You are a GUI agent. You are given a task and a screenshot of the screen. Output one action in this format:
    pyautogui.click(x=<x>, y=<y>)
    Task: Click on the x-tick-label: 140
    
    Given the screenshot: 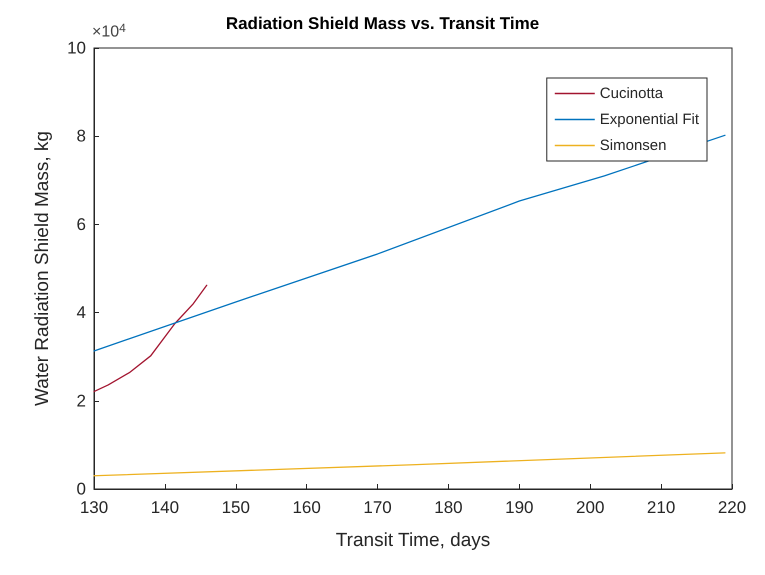 What is the action you would take?
    pyautogui.click(x=165, y=507)
    